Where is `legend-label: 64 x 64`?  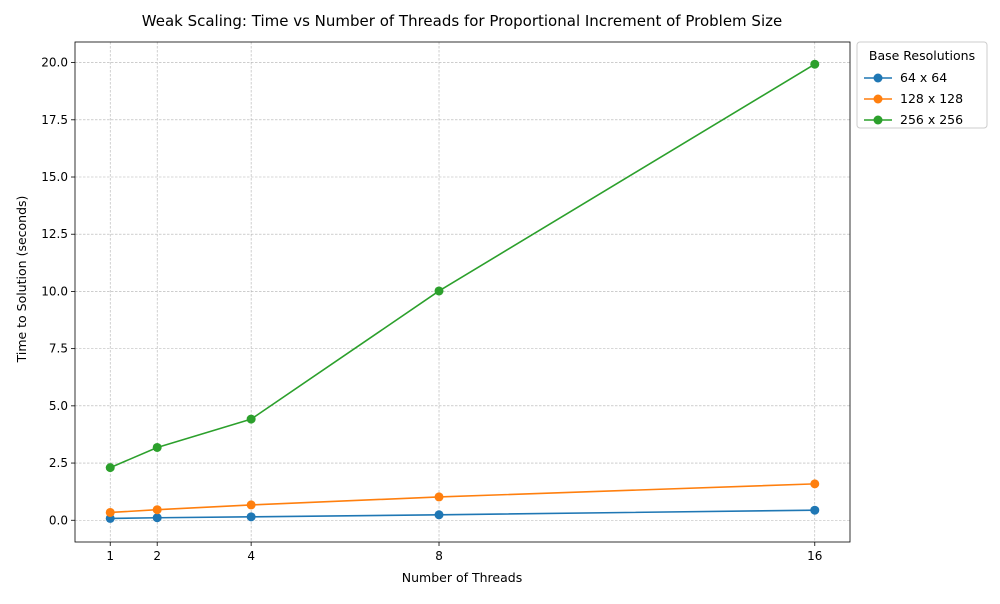
legend-label: 64 x 64 is located at coordinates (923, 77).